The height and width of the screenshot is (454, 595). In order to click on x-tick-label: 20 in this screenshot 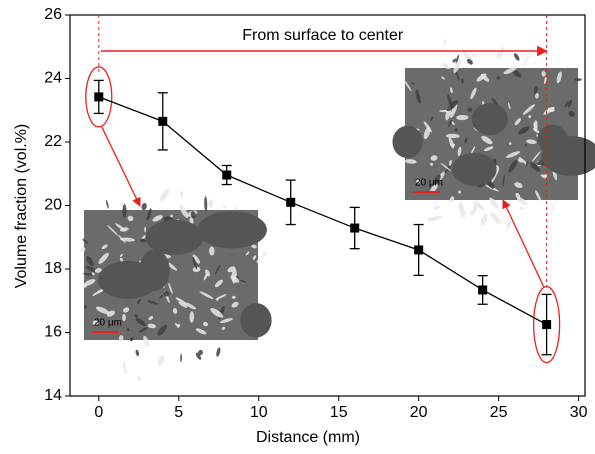, I will do `click(419, 412)`.